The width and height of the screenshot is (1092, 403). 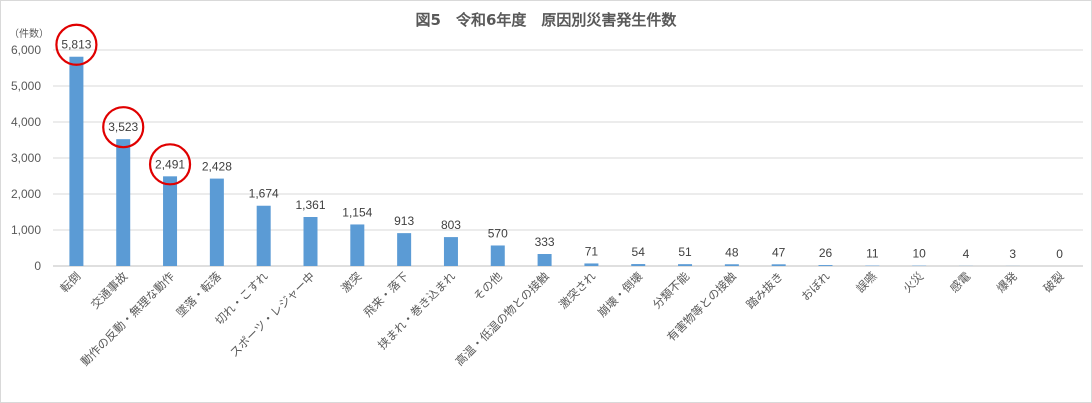 I want to click on data-label: 71, so click(x=592, y=251).